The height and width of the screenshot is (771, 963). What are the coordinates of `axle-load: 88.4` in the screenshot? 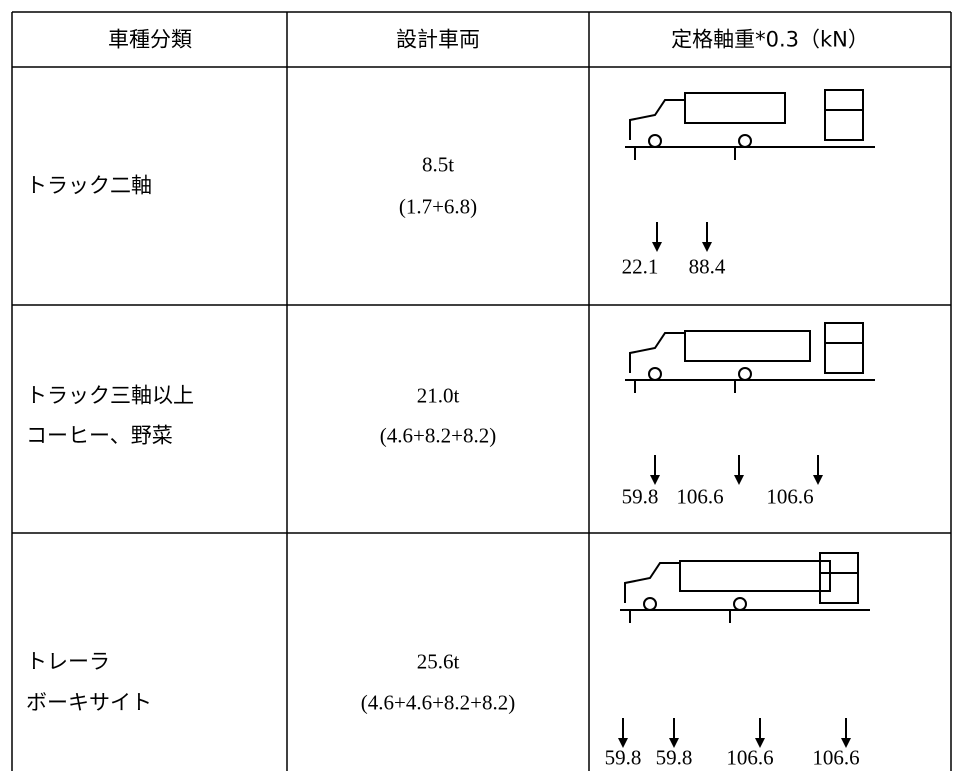 It's located at (707, 266).